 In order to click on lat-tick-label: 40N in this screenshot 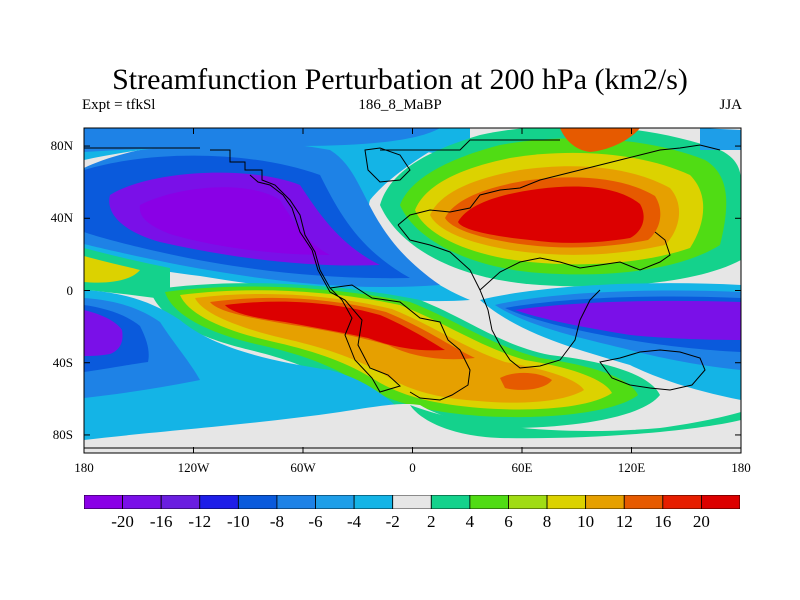, I will do `click(61, 218)`.